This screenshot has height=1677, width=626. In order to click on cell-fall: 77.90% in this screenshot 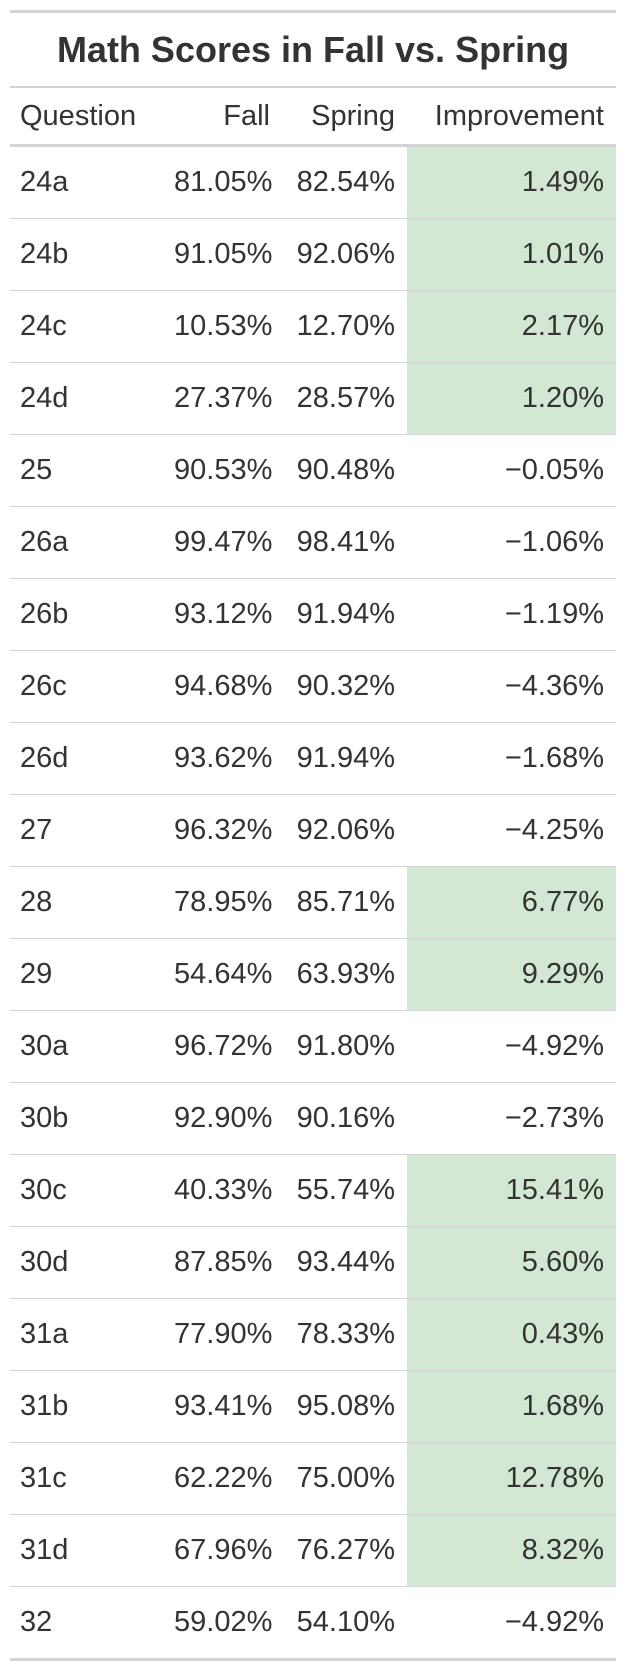, I will do `click(223, 1334)`.